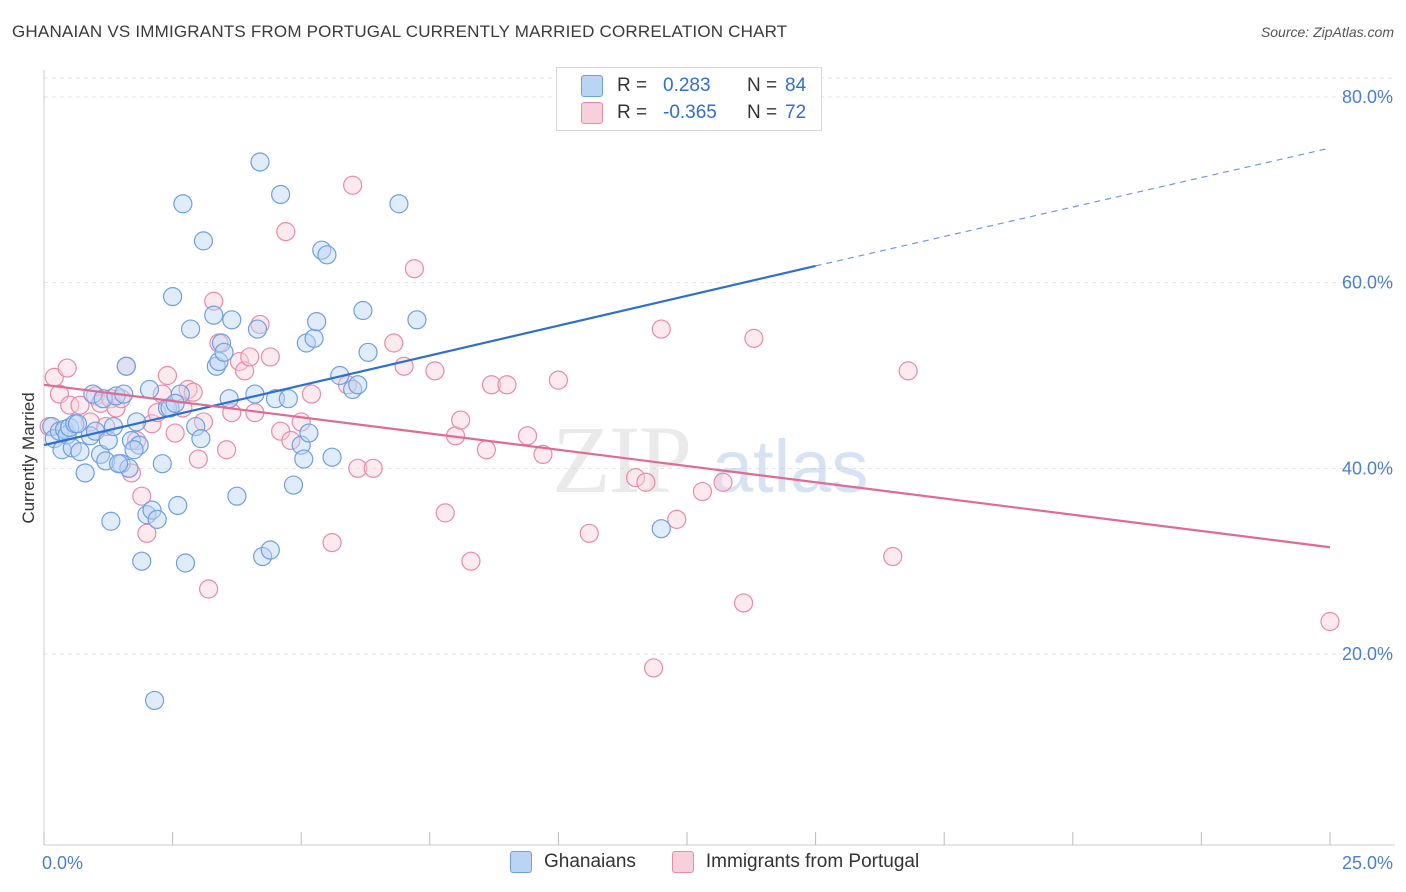 This screenshot has height=892, width=1406. Describe the element at coordinates (1367, 863) in the screenshot. I see `x-tick-label: 25.0%` at that location.